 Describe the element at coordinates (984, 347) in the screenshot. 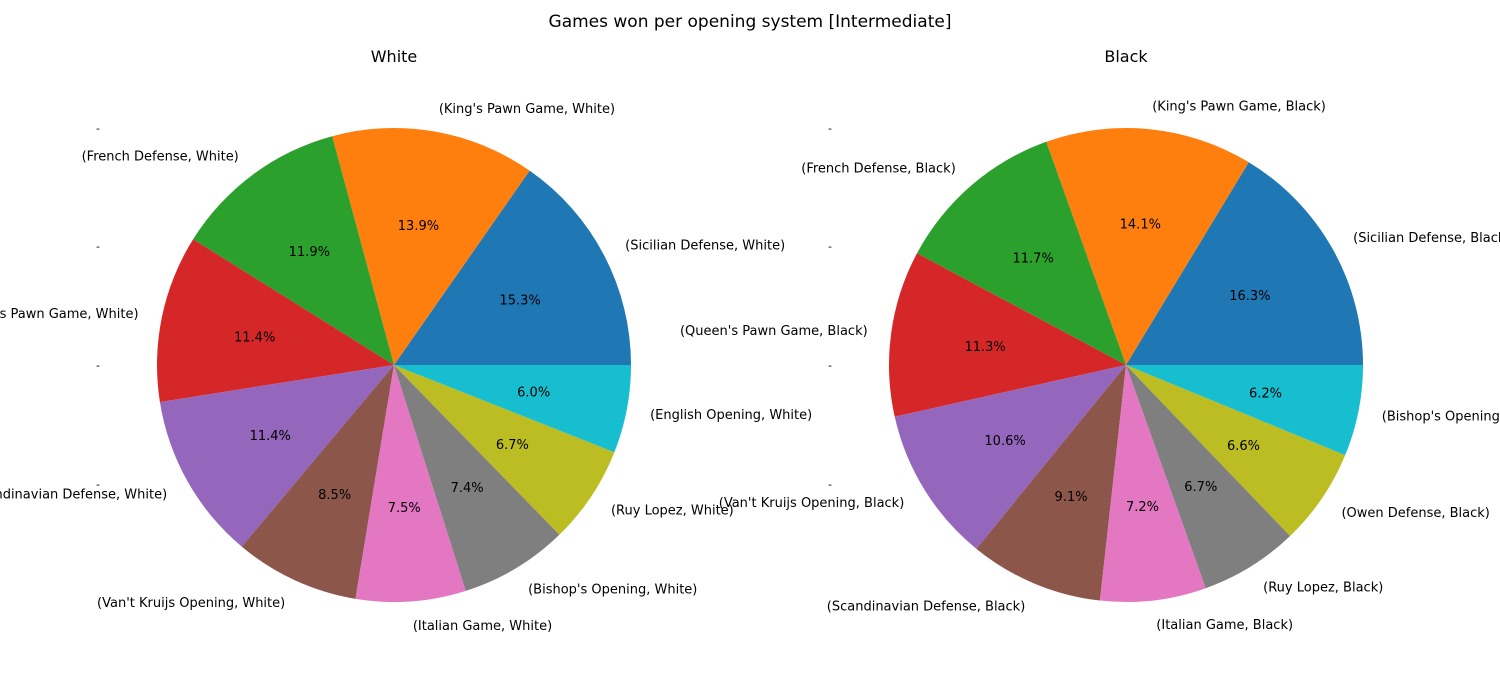

I see `slice-percent-label: 11.3%` at that location.